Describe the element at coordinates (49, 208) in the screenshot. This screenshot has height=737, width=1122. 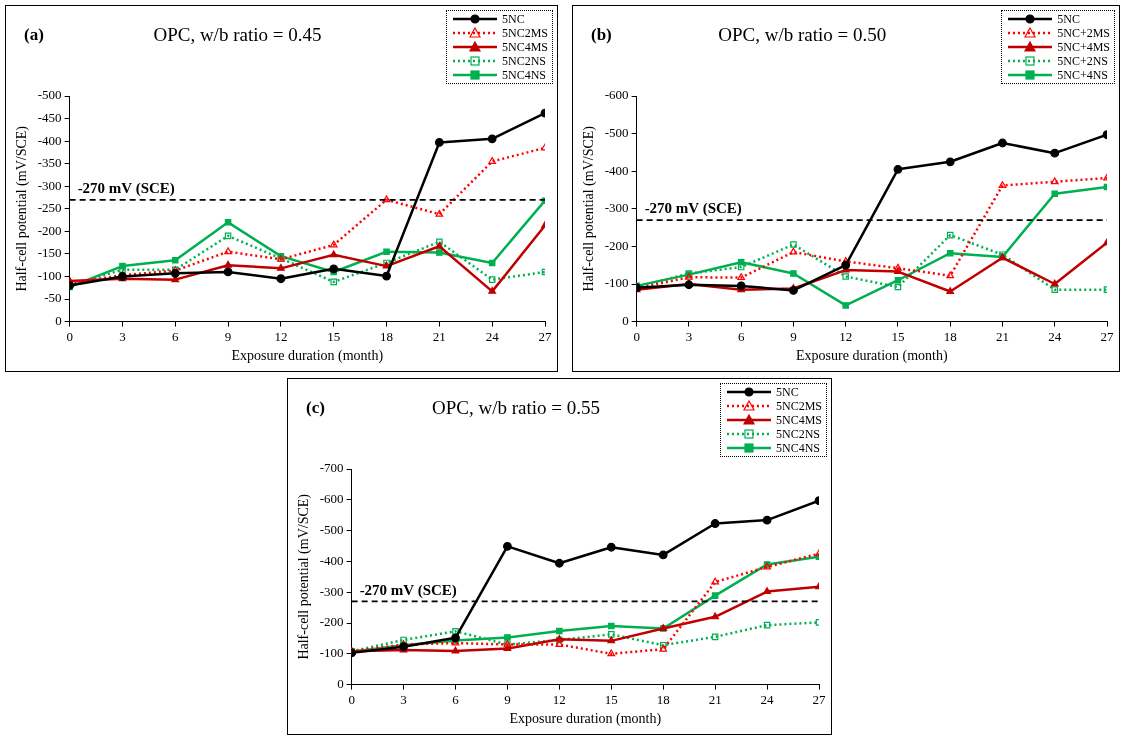
I see `y-tick-label: -250` at that location.